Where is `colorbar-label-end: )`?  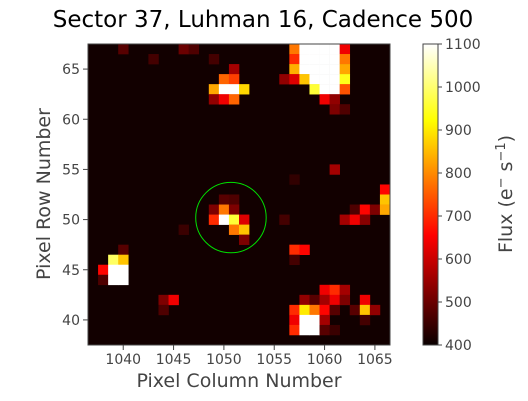 colorbar-label-end: ) is located at coordinates (506, 138).